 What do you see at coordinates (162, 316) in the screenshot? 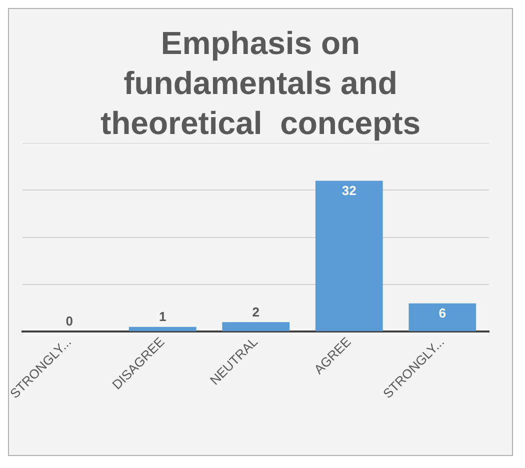
I see `data-label: 1` at bounding box center [162, 316].